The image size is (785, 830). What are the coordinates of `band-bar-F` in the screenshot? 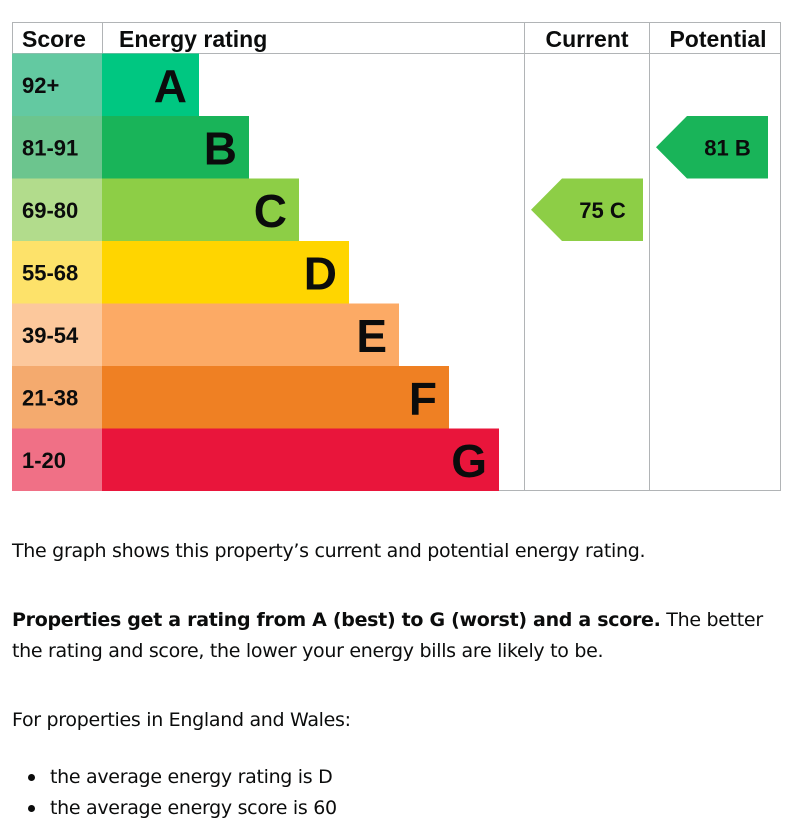 It's located at (275, 397).